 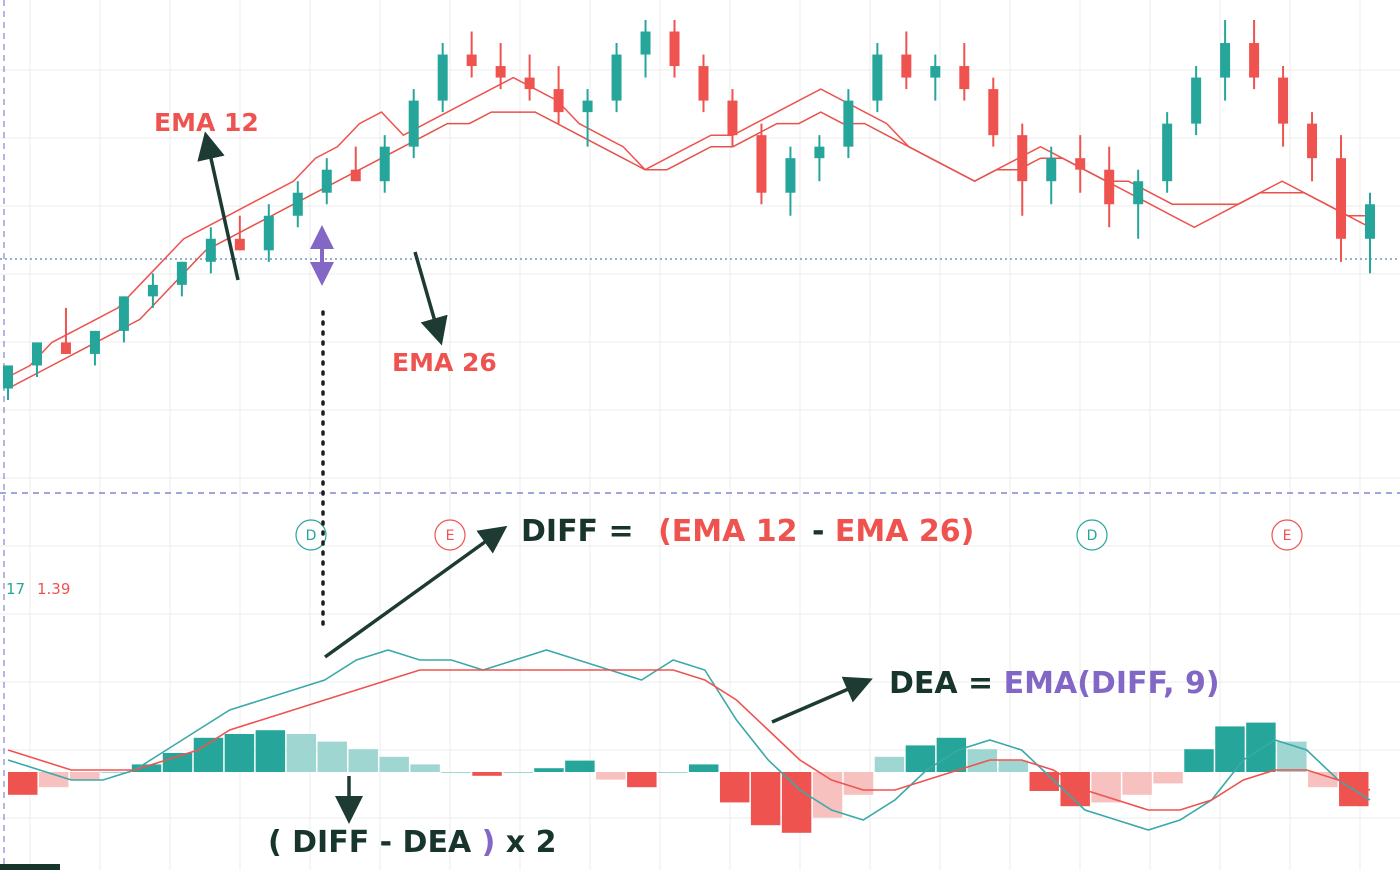 I want to click on event-marker-d2: D, so click(x=1092, y=535).